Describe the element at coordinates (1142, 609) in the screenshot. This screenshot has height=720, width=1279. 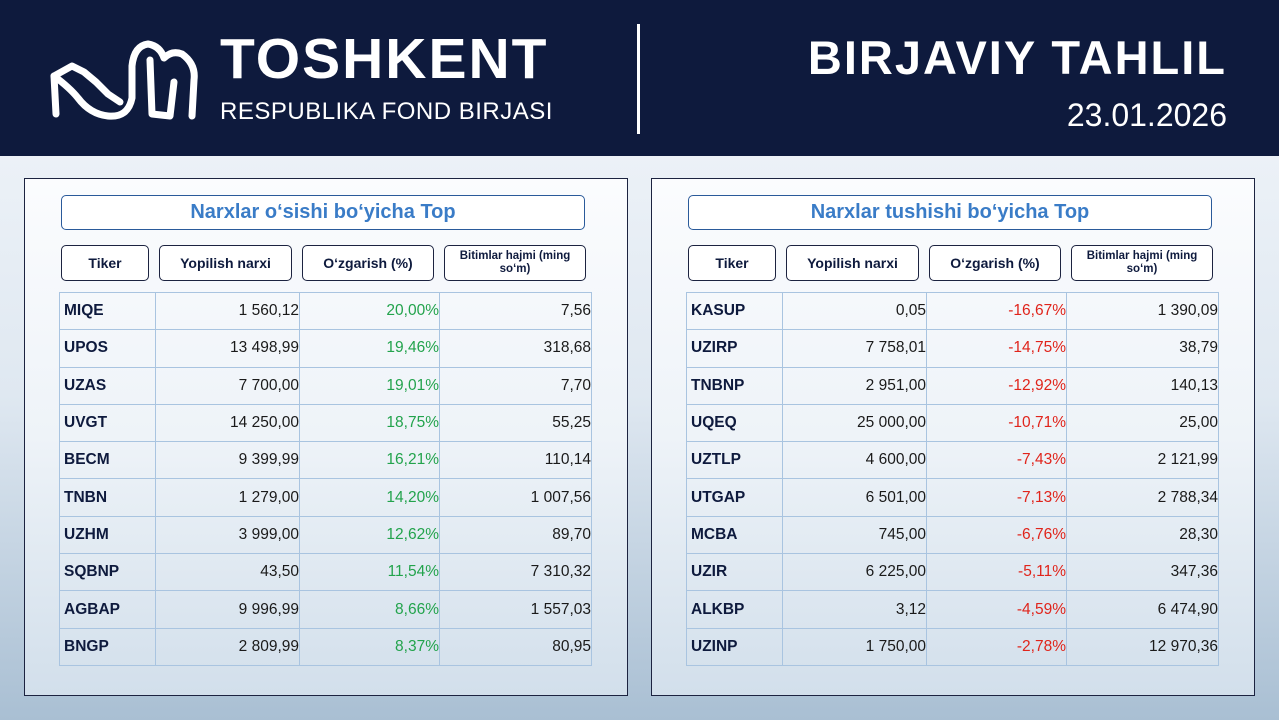
I see `volume-cell: 6 474,90` at that location.